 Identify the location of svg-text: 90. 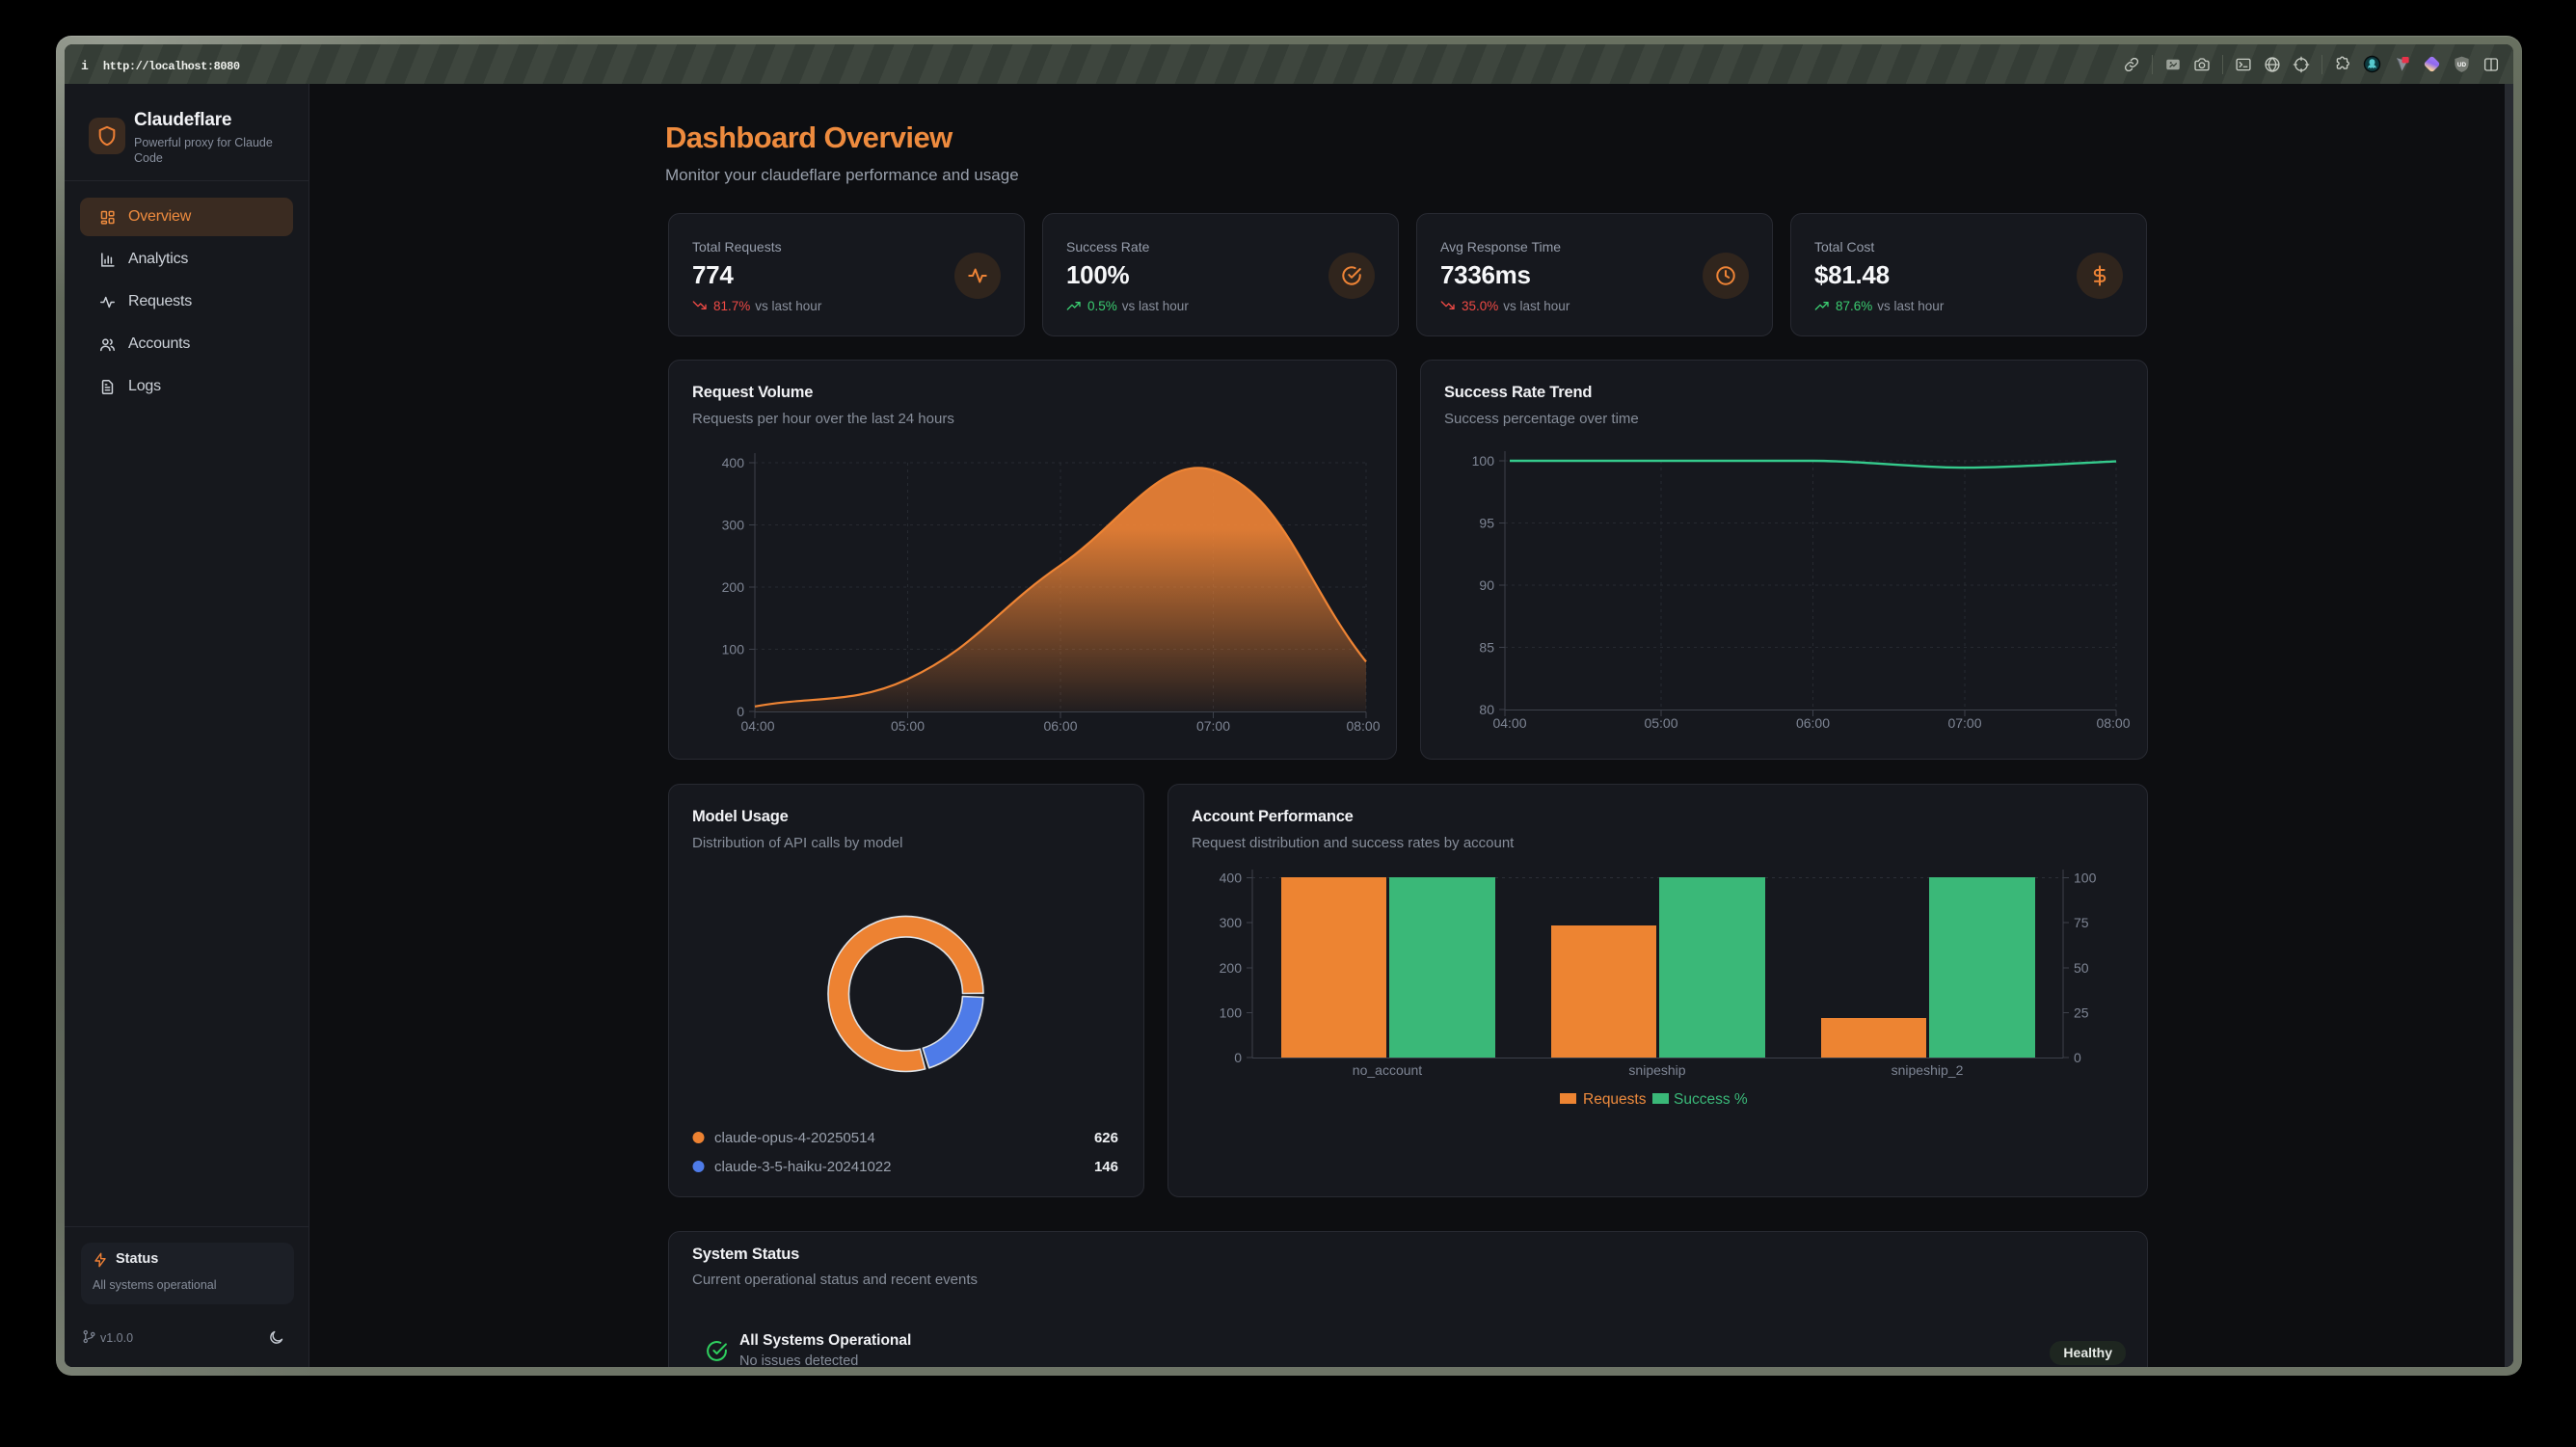
(1487, 585).